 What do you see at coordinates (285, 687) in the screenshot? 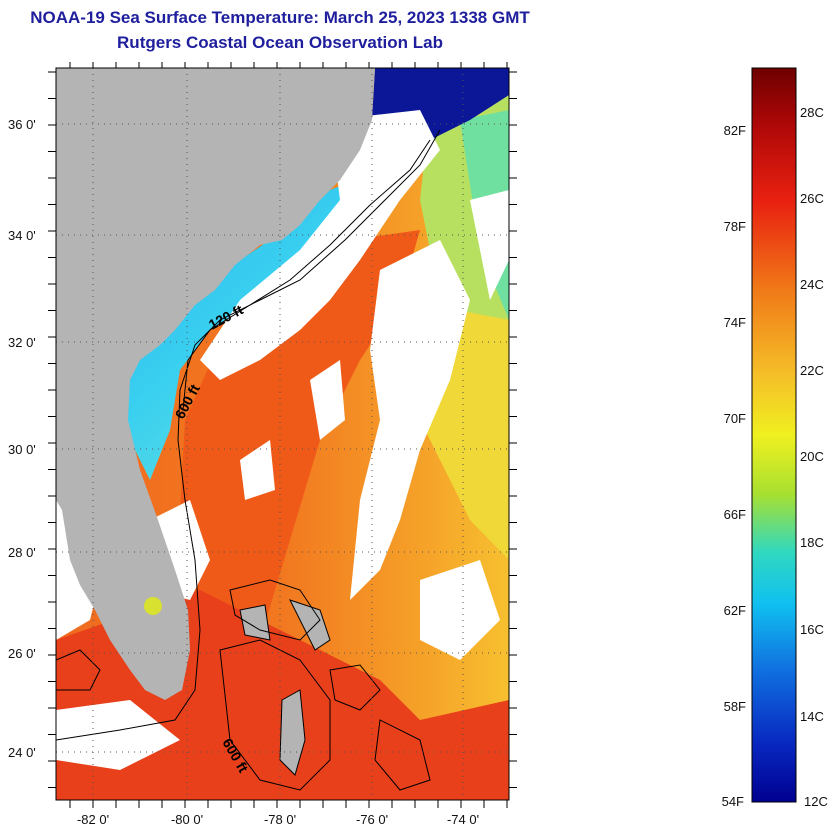
I see `bahamas-islands` at bounding box center [285, 687].